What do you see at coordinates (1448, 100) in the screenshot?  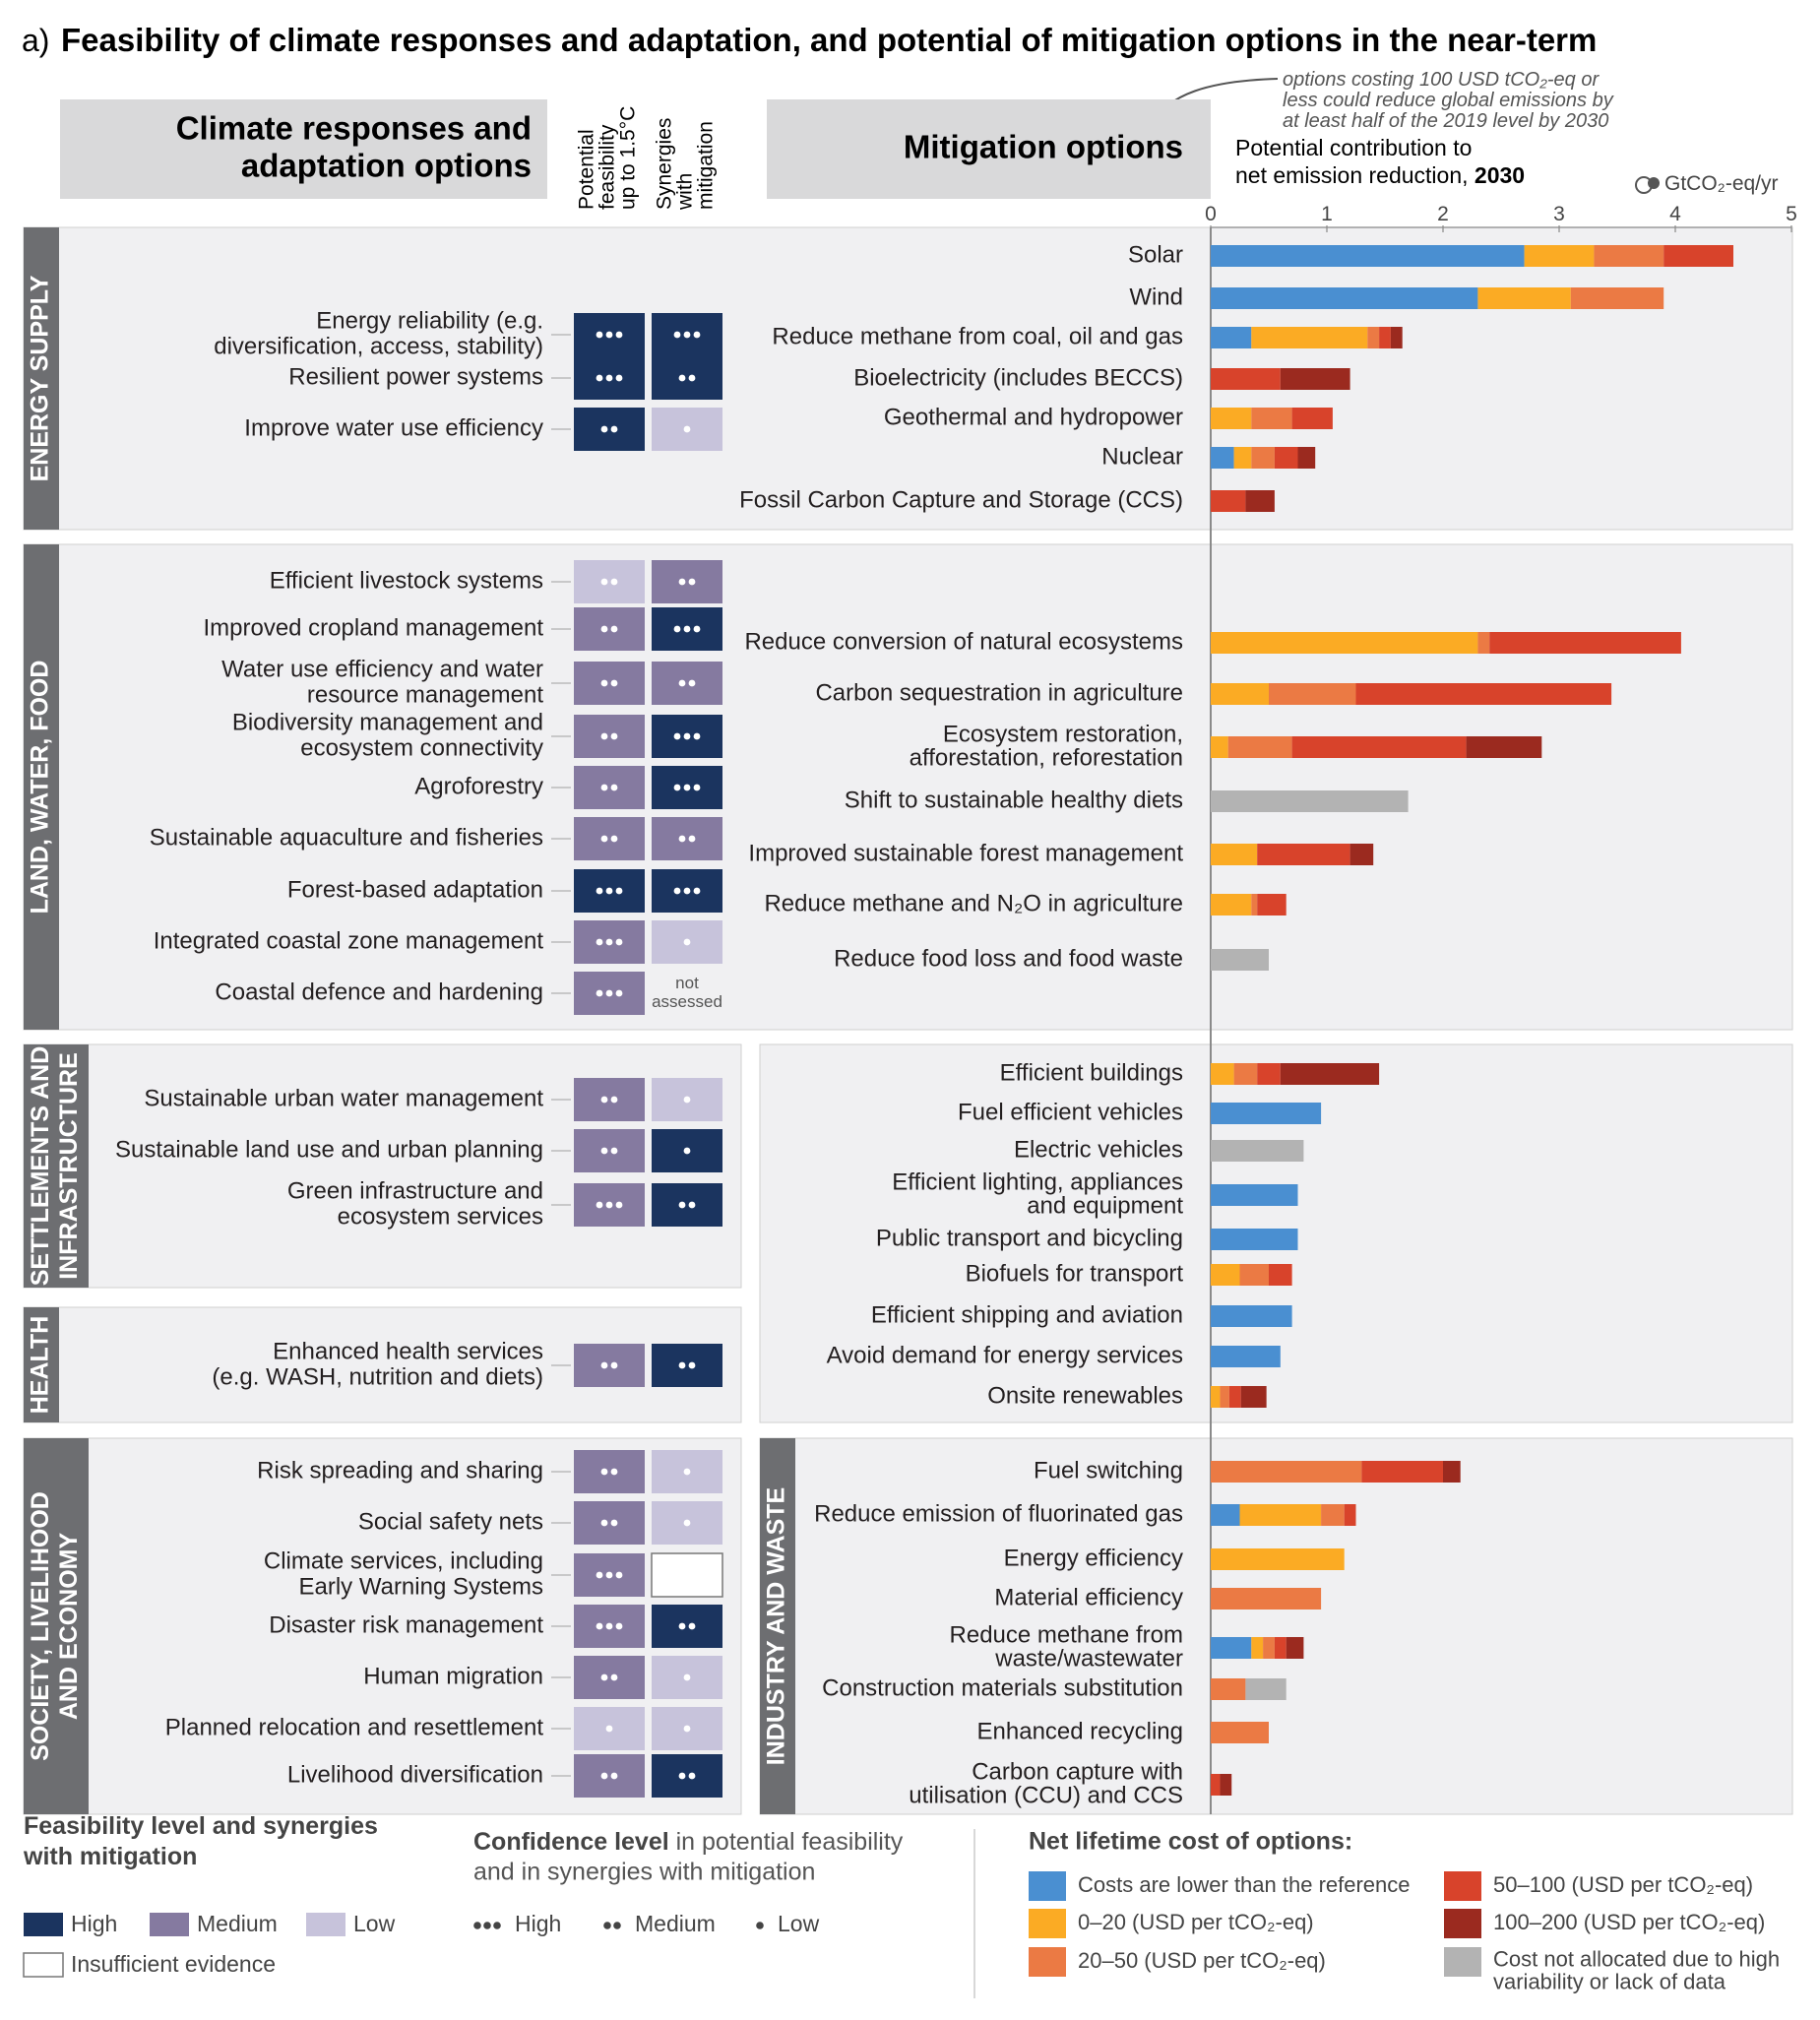 I see `callout-line: less could reduce global emissions by` at bounding box center [1448, 100].